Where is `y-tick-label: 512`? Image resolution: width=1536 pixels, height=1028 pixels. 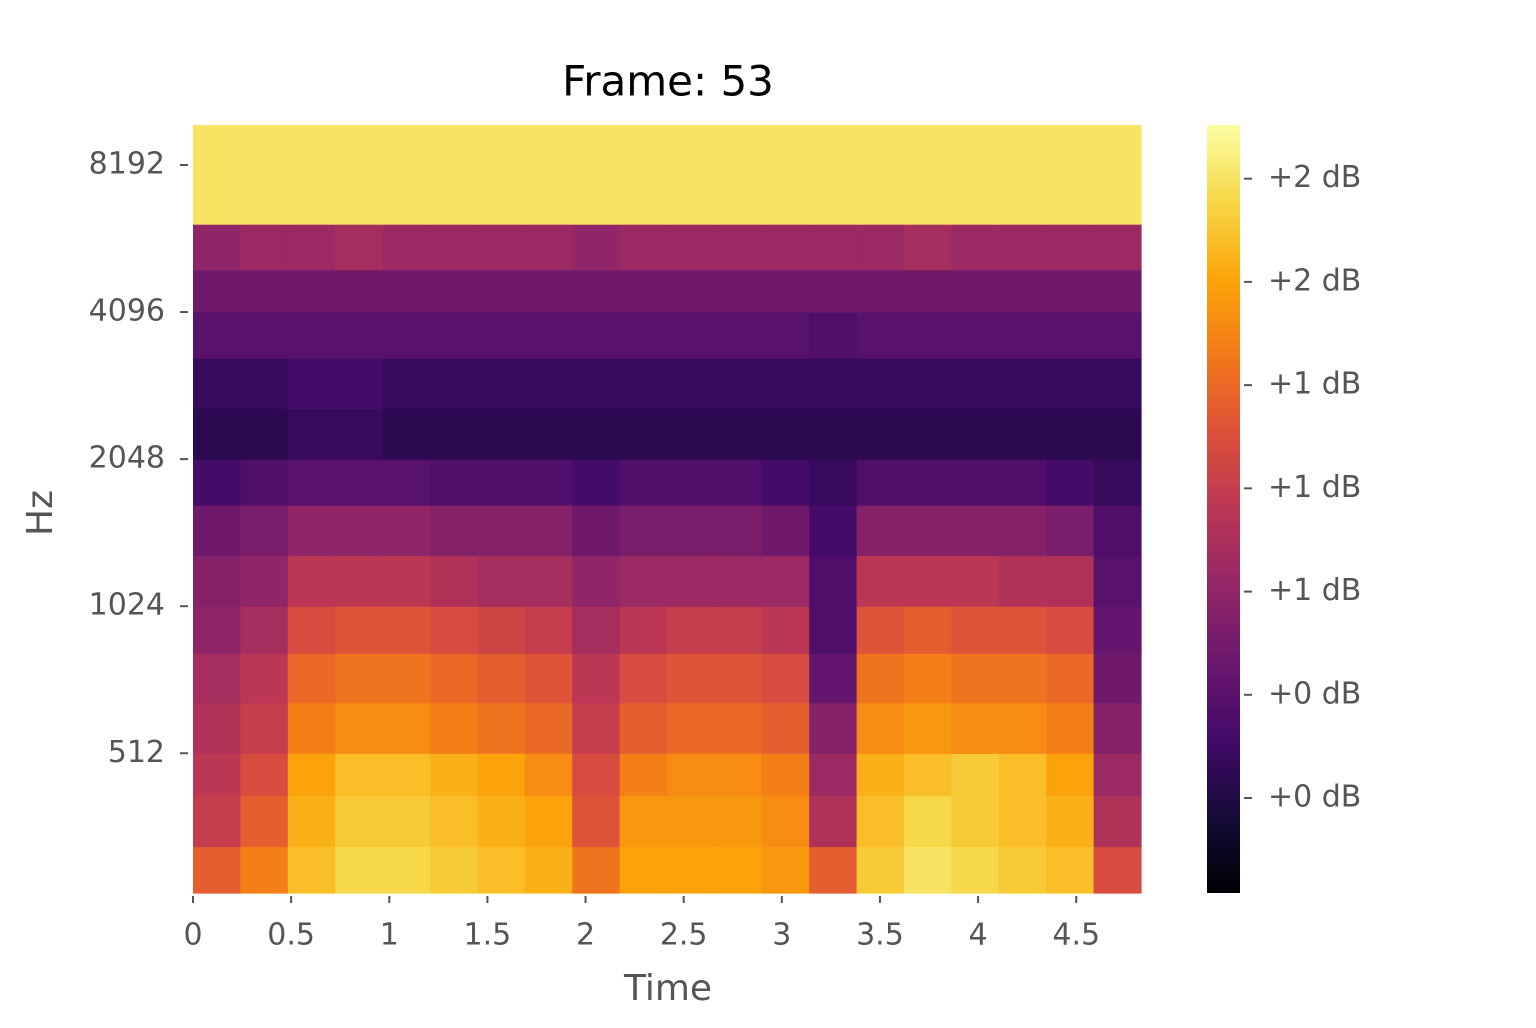 y-tick-label: 512 is located at coordinates (136, 752).